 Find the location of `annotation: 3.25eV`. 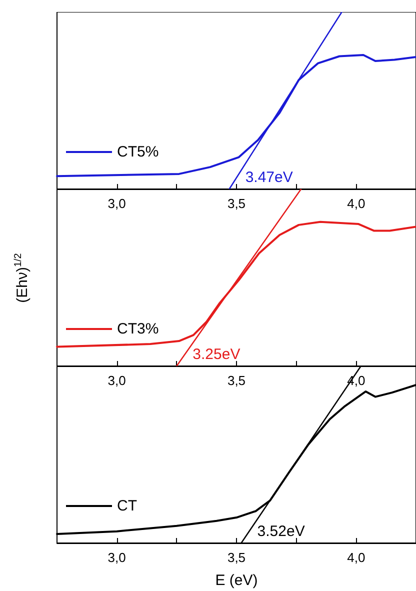

annotation: 3.25eV is located at coordinates (216, 354).